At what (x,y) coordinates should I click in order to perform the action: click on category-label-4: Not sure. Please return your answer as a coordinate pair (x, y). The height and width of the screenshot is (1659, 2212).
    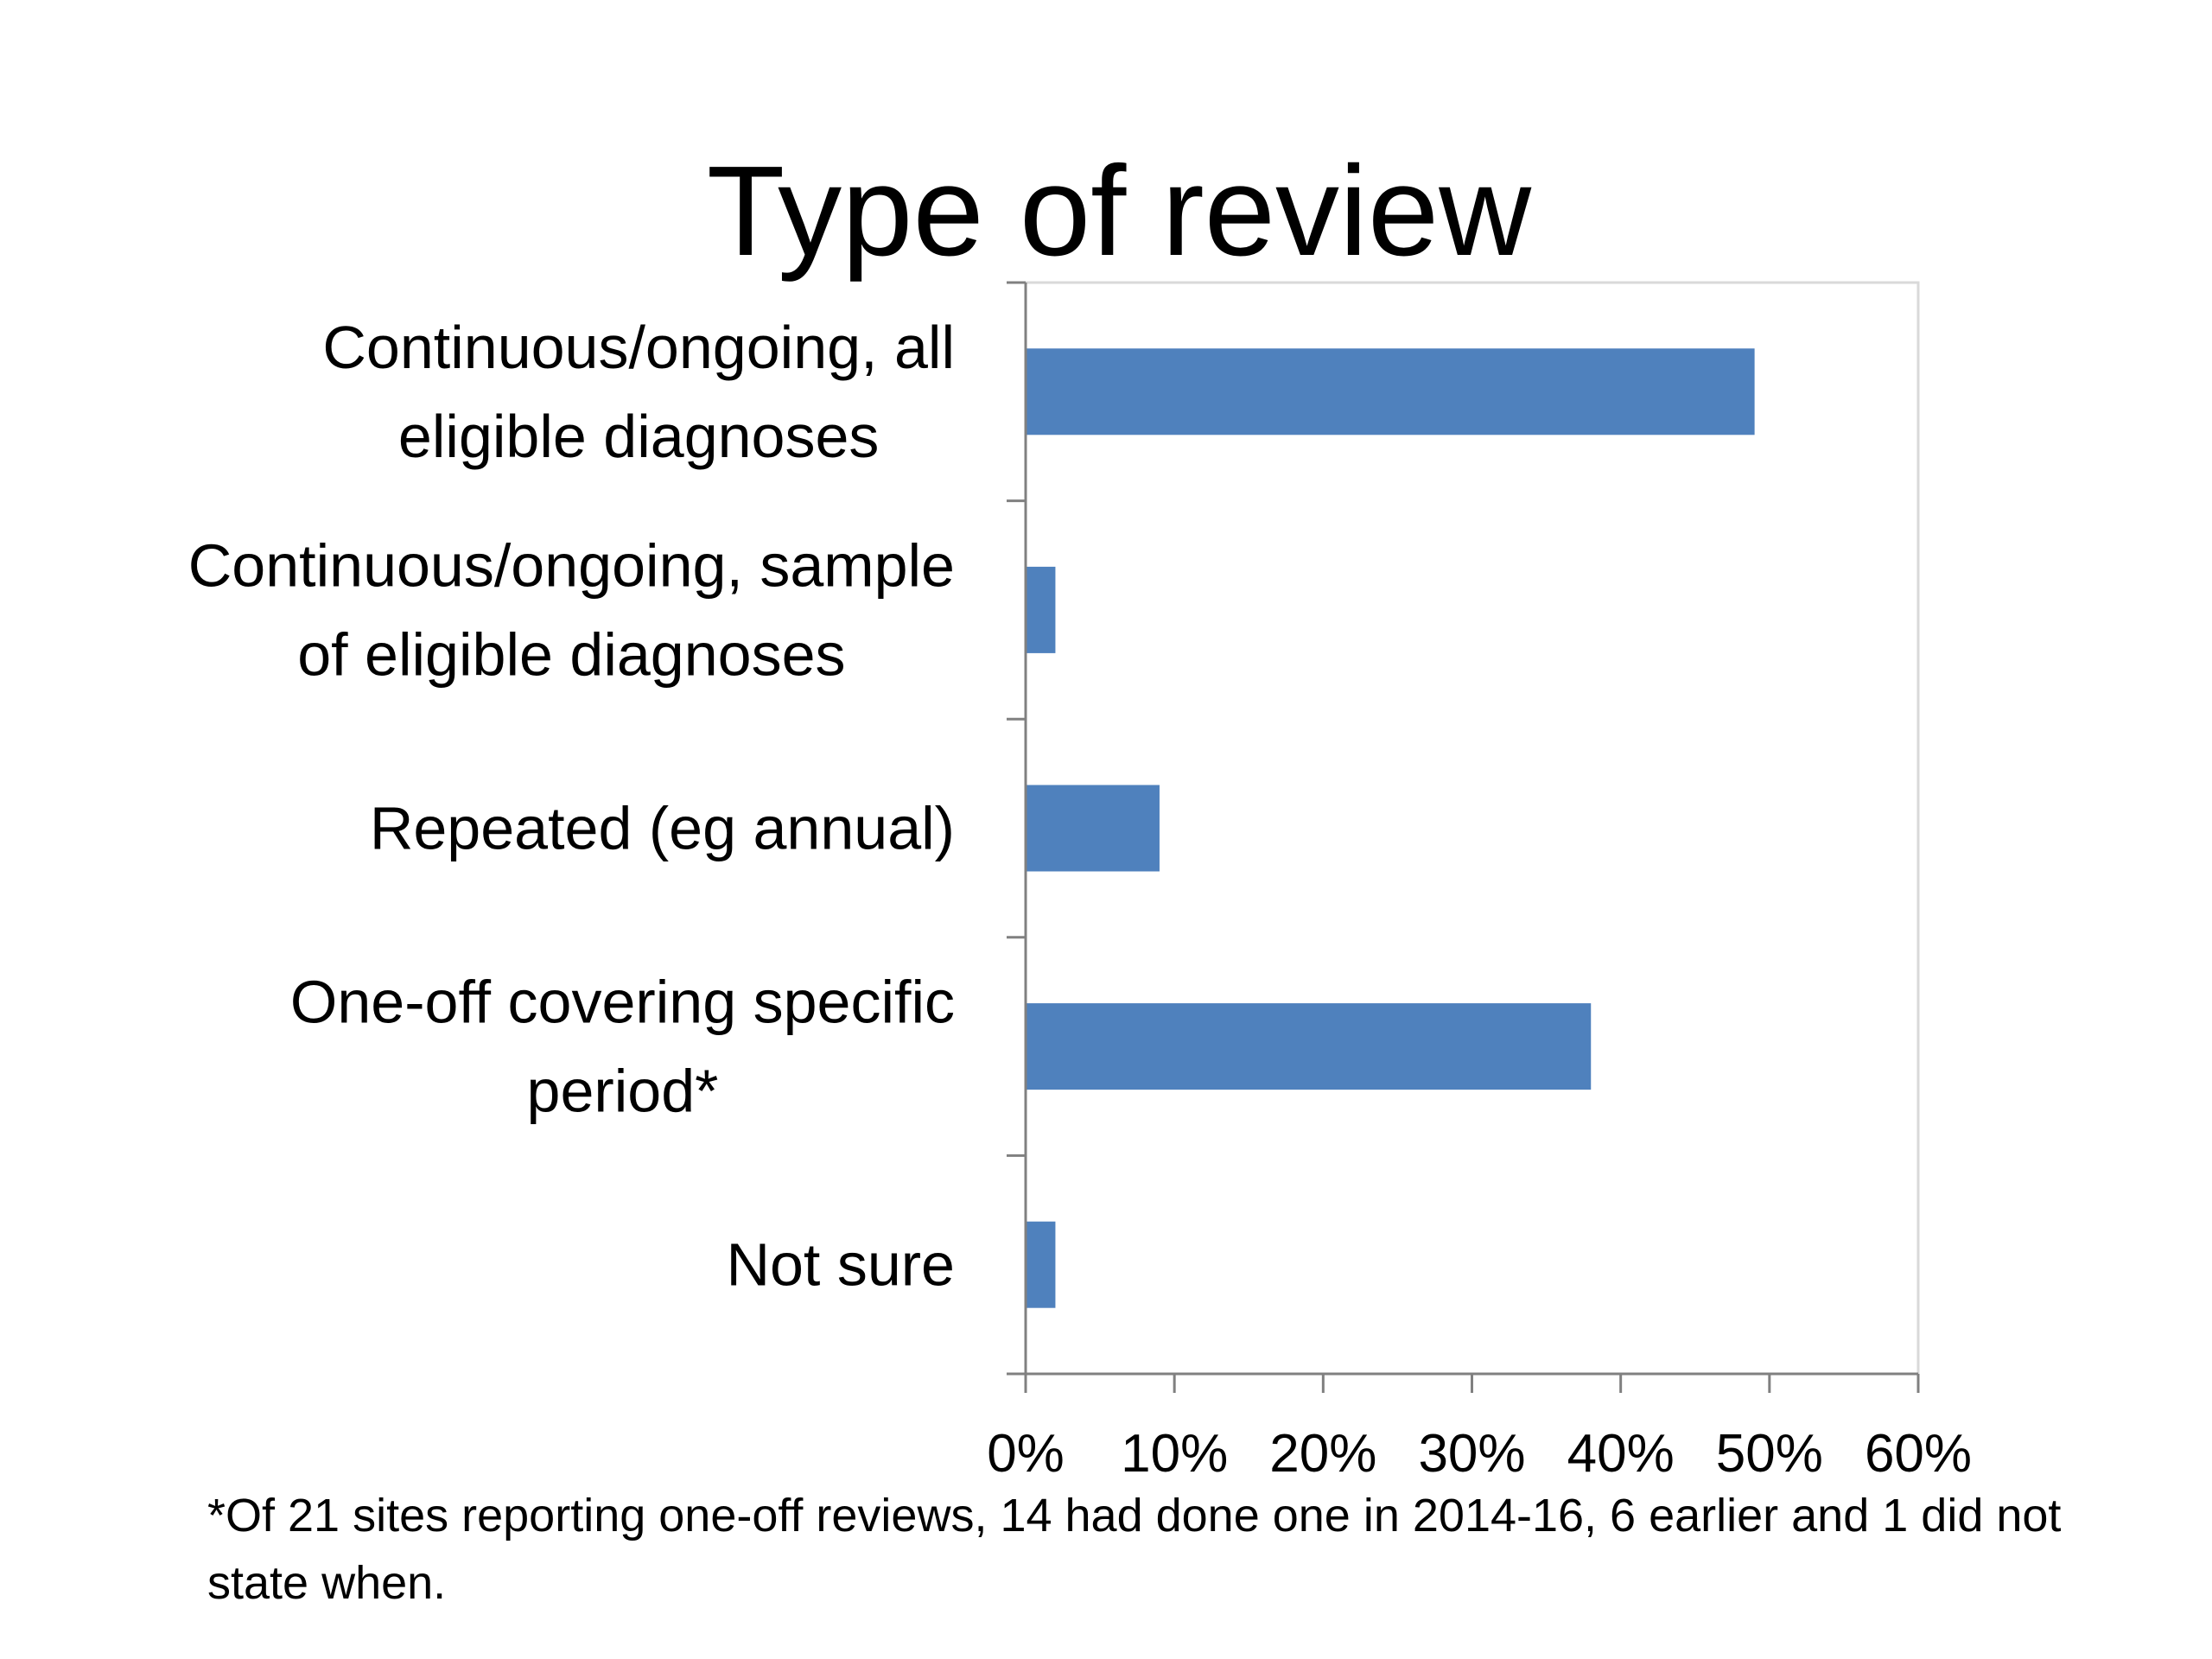
    Looking at the image, I should click on (840, 1265).